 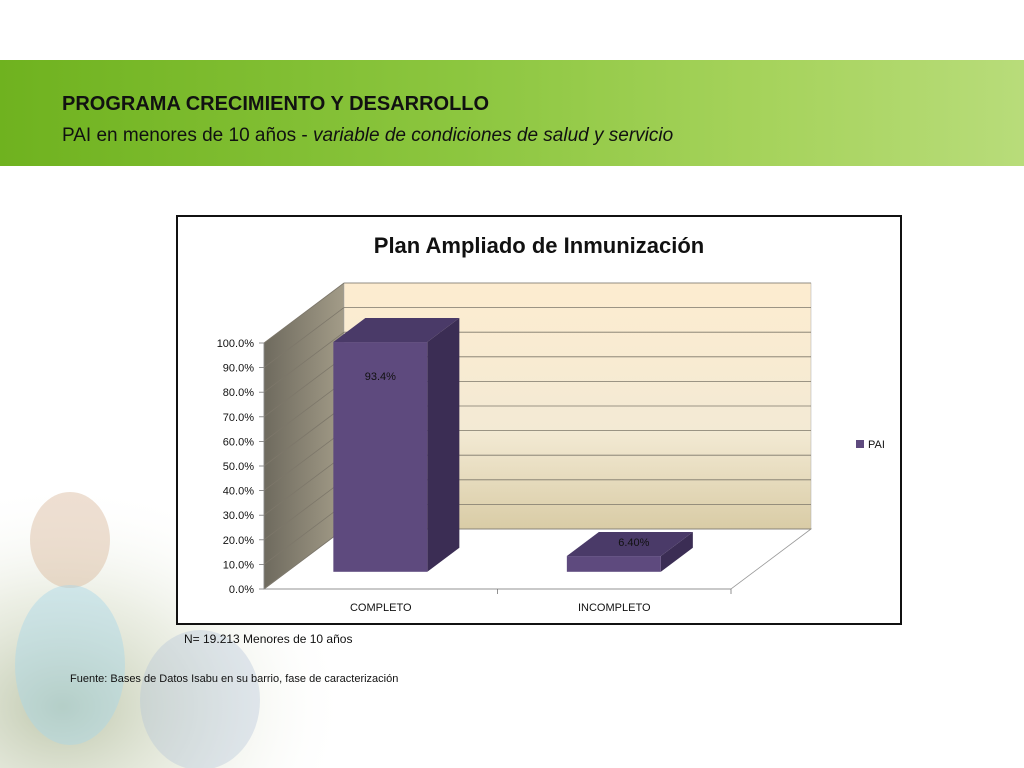 What do you see at coordinates (238, 565) in the screenshot?
I see `y-tick-label: 10.0%` at bounding box center [238, 565].